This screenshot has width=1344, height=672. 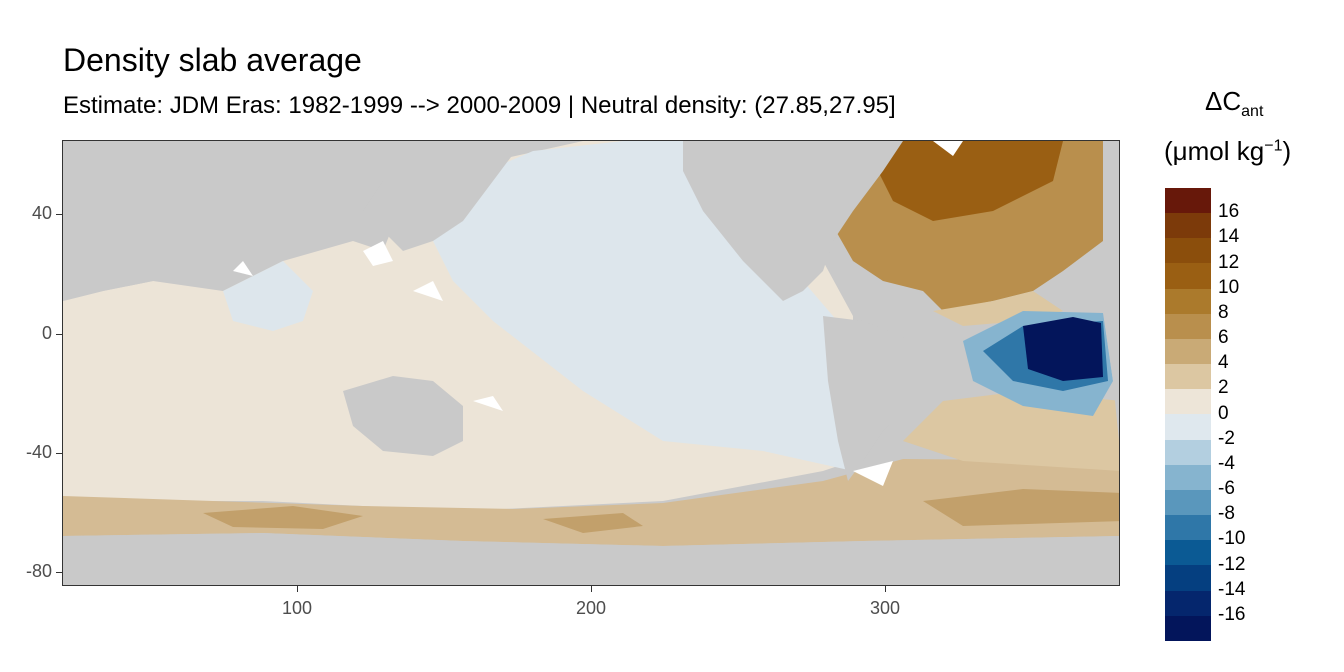 I want to click on y-tick-label: -40, so click(x=38, y=452).